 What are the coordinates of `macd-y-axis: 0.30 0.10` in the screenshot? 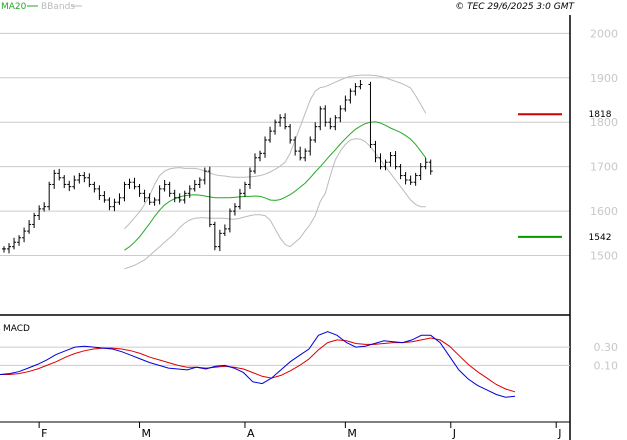 It's located at (606, 356).